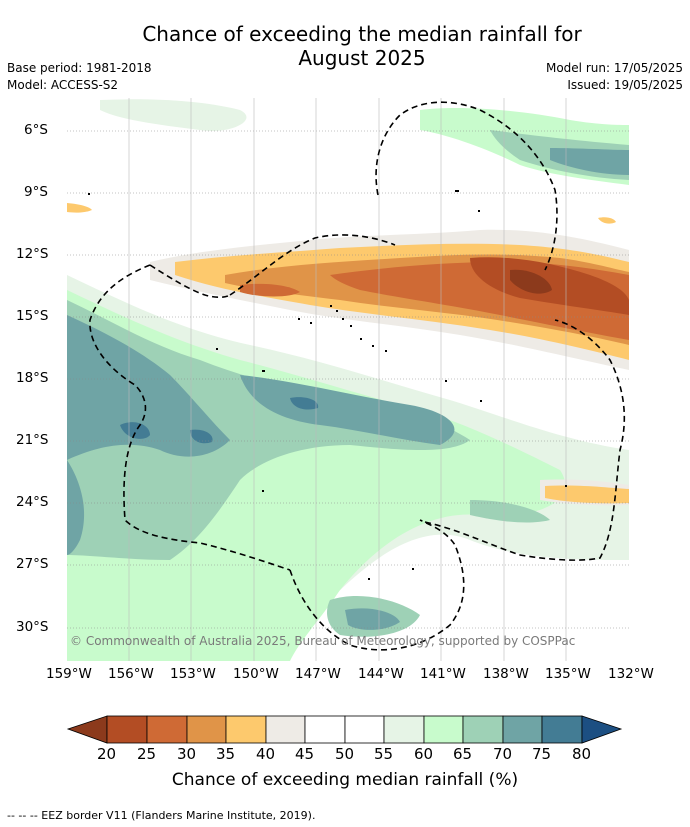  What do you see at coordinates (36, 192) in the screenshot?
I see `lat-label-9s: 9°S` at bounding box center [36, 192].